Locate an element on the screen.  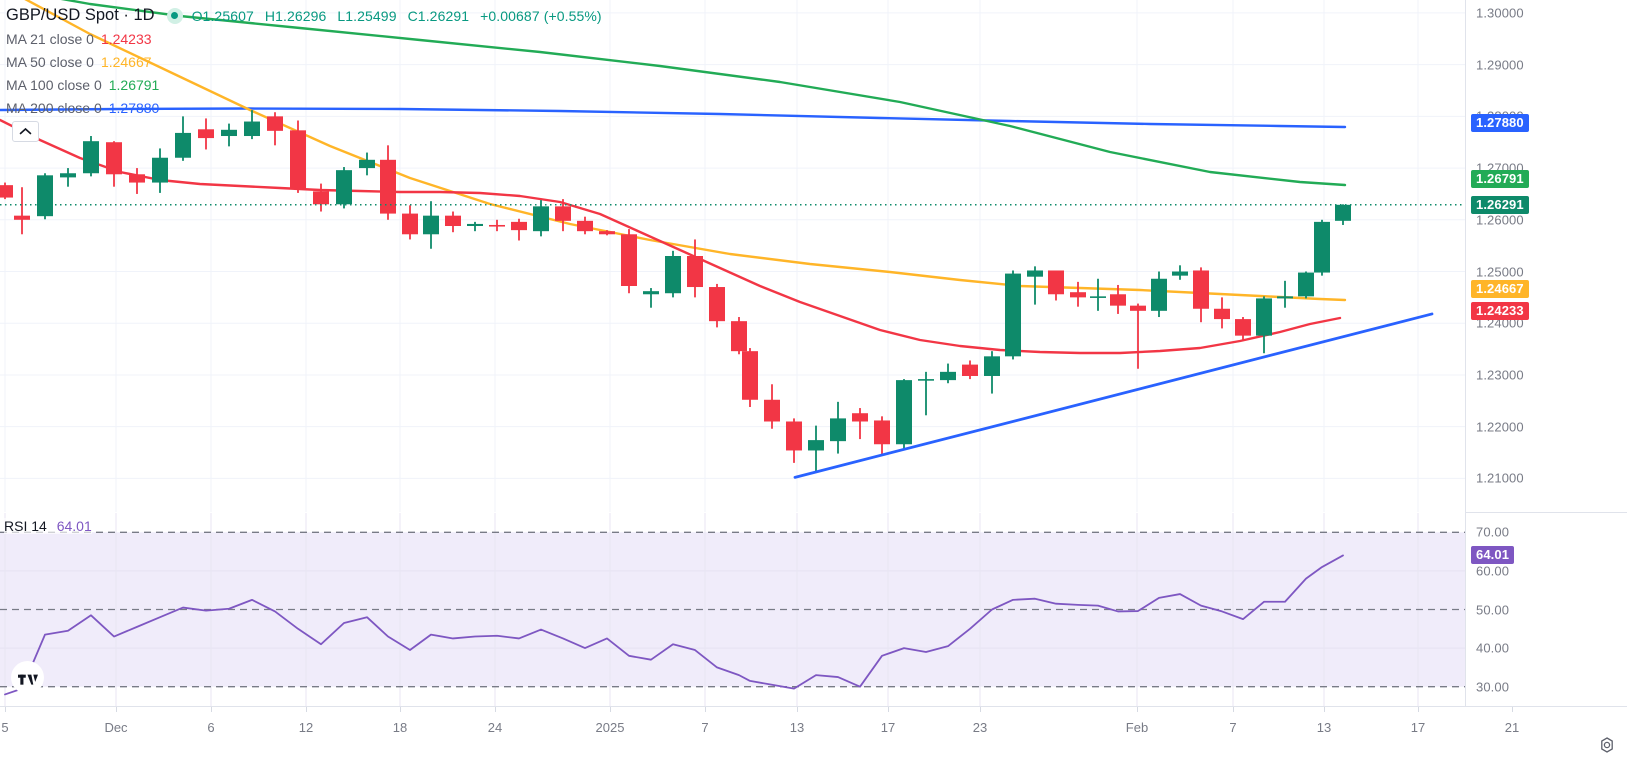
collapse-pane-button is located at coordinates (25, 131).